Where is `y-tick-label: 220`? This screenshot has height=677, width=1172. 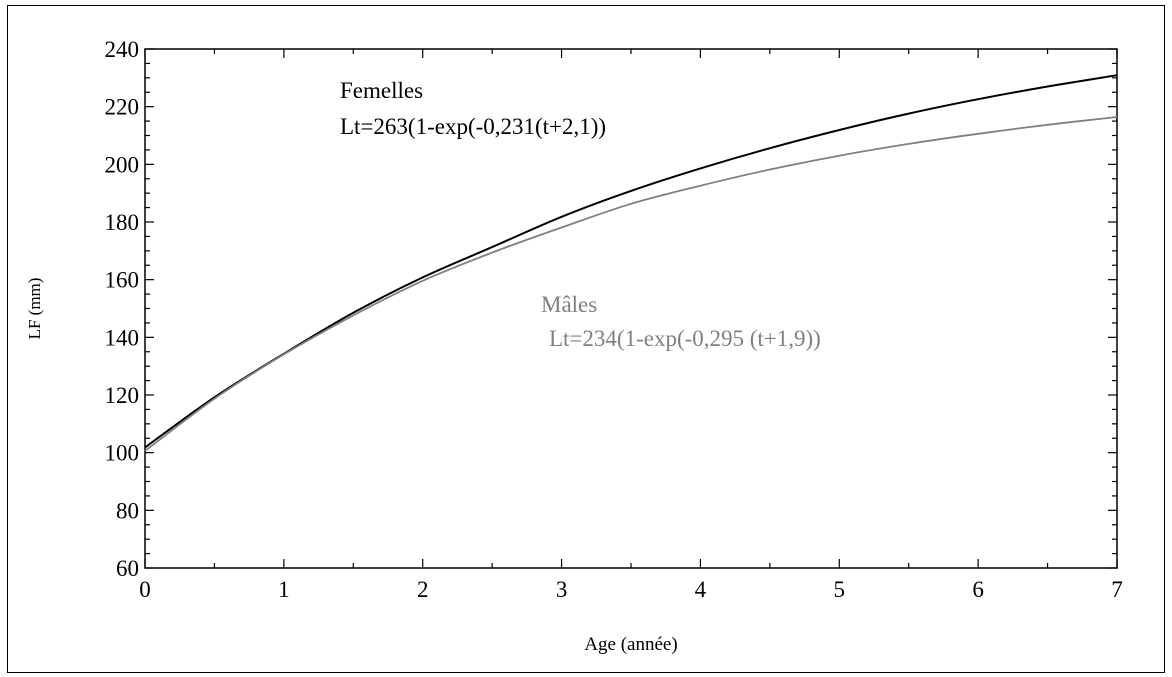
y-tick-label: 220 is located at coordinates (122, 107).